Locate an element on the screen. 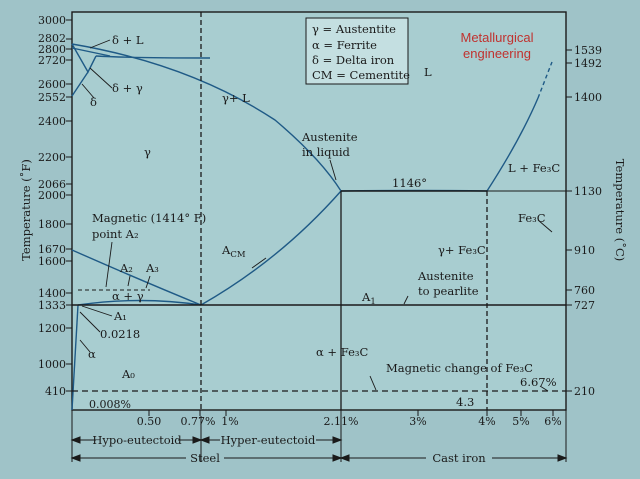 Image resolution: width=640 pixels, height=479 pixels. solidus is located at coordinates (153, 57).